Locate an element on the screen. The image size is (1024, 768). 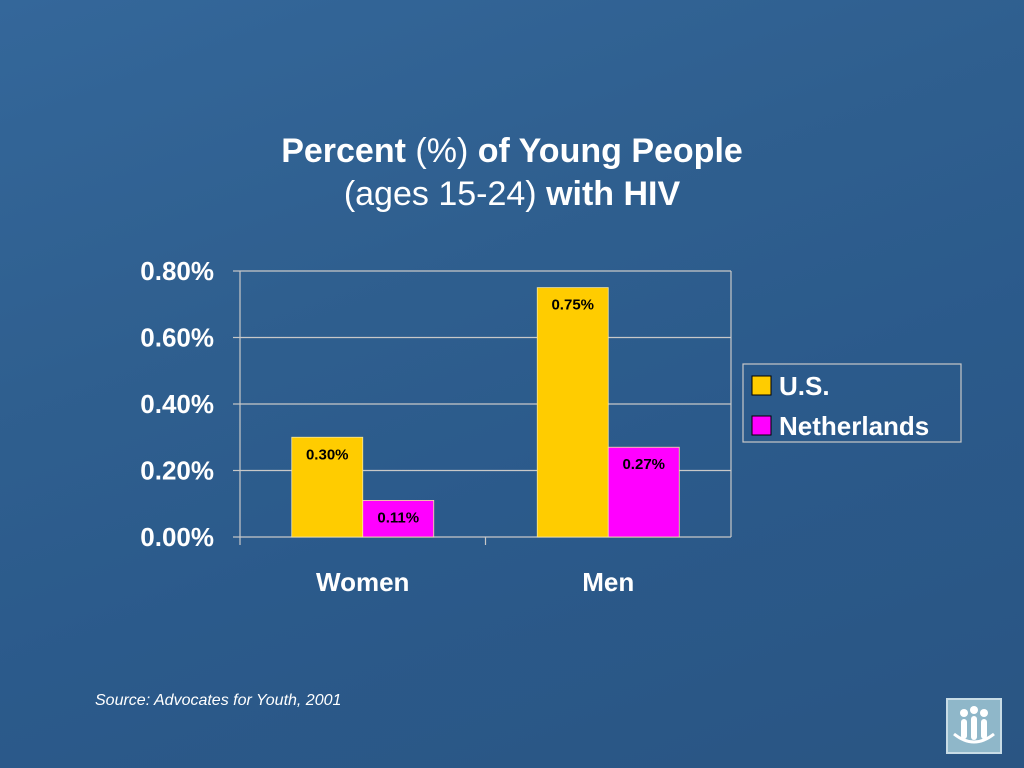
title-line-2: (ages 15-24) with HIV is located at coordinates (512, 194).